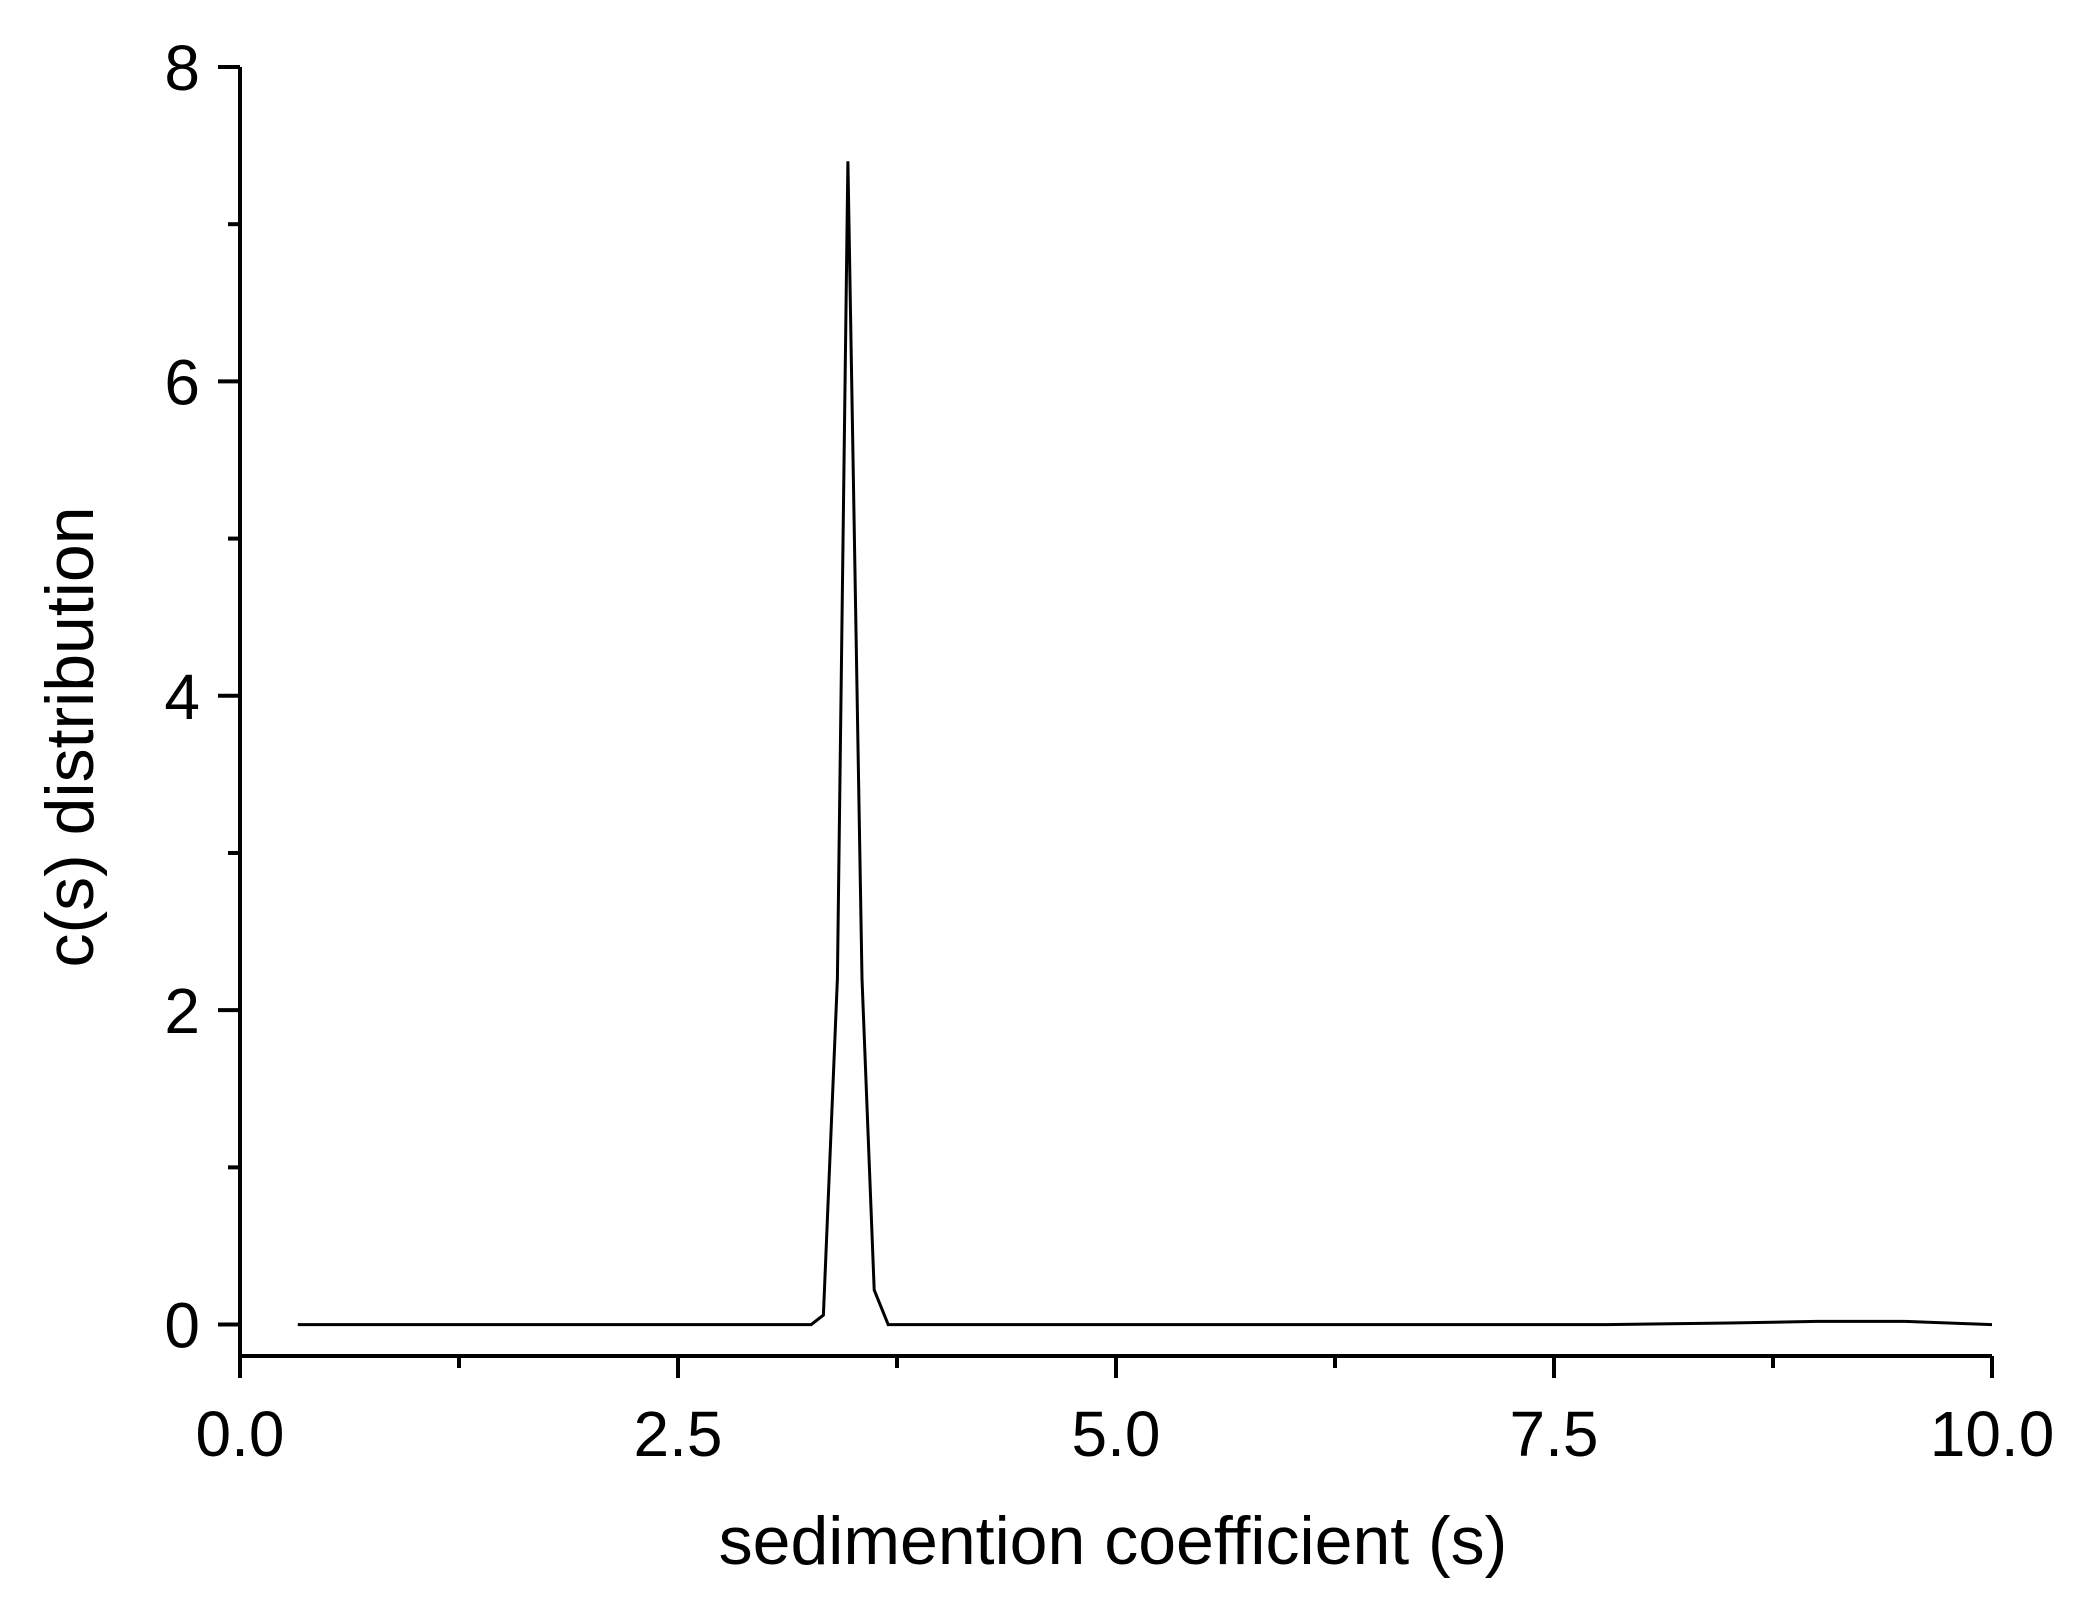  What do you see at coordinates (70, 736) in the screenshot?
I see `y-axis-title: c(s) distribution` at bounding box center [70, 736].